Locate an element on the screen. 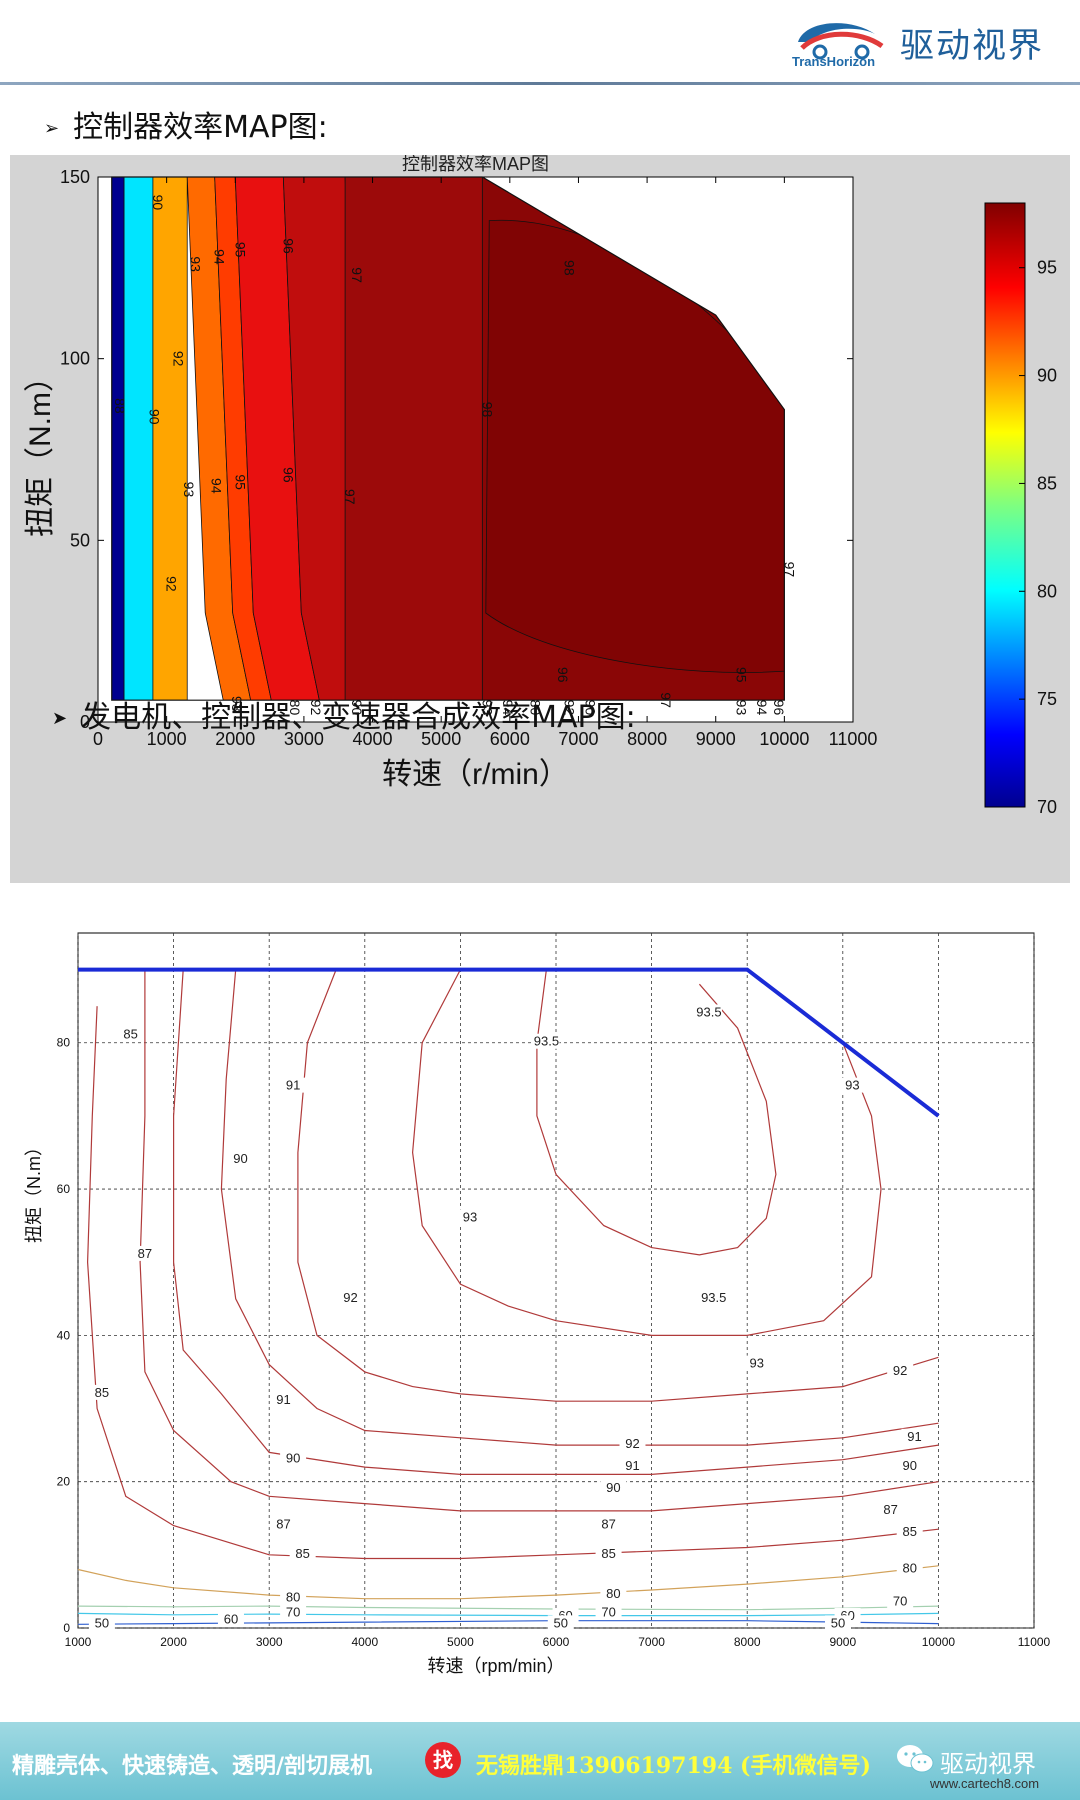 This screenshot has width=1080, height=1800. chart-2-y-axis-label: 扭矩（N.m） is located at coordinates (34, 1190).